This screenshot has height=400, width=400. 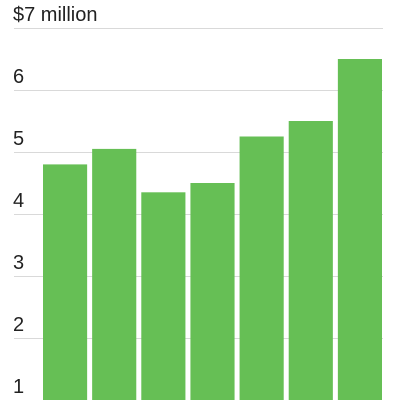 I want to click on y-tick-label-7: $7 million, so click(x=55, y=15).